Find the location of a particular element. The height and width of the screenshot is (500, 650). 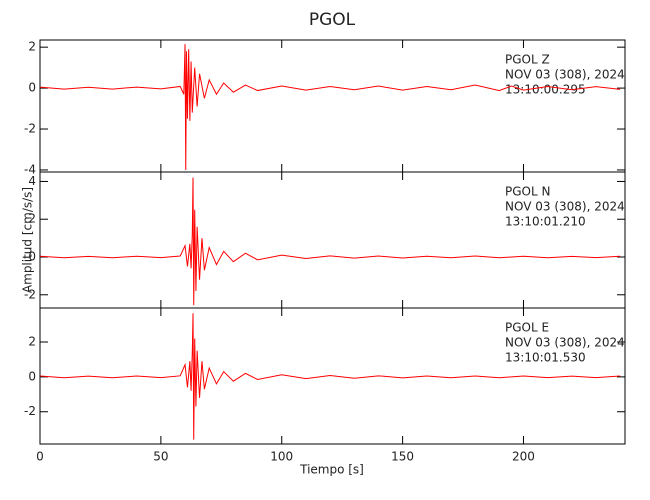

annotation: 13:10:00.295 is located at coordinates (545, 90).